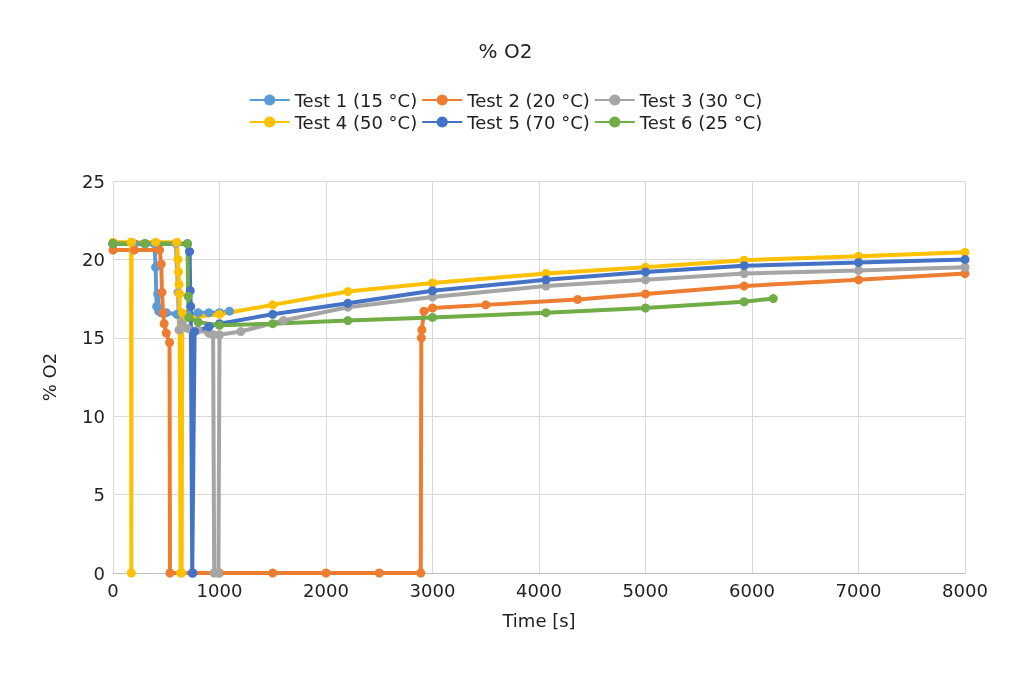  What do you see at coordinates (99, 573) in the screenshot?
I see `y-tick-label: 0` at bounding box center [99, 573].